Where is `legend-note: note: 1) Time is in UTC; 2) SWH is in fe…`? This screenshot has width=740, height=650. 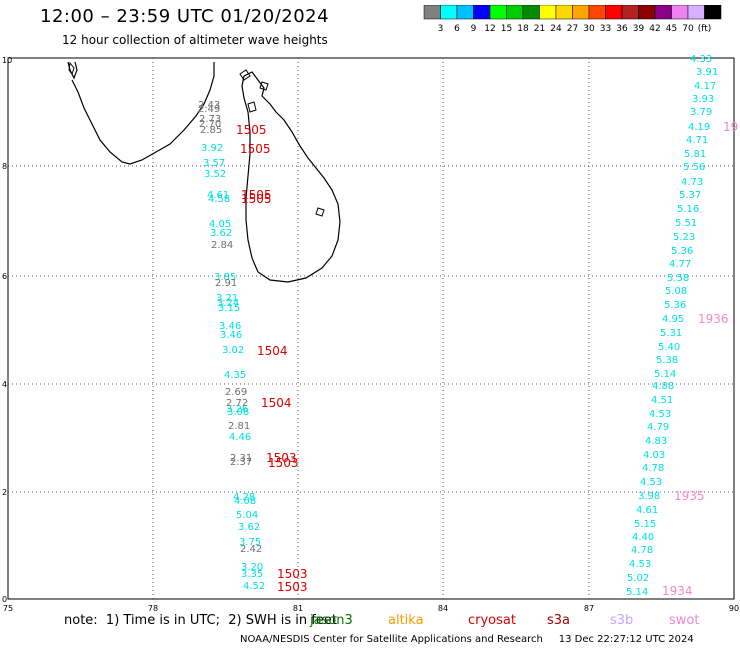 legend-note: note: 1) Time is in UTC; 2) SWH is in fe… is located at coordinates (200, 620).